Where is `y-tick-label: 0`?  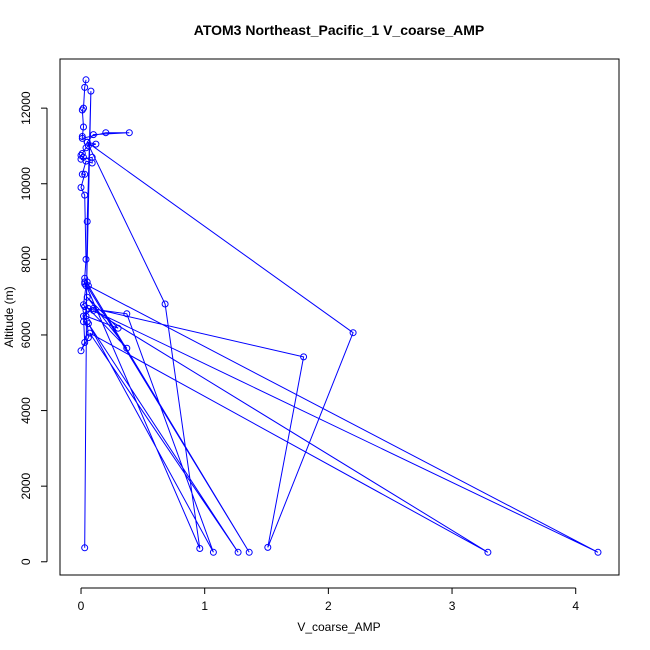 y-tick-label: 0 is located at coordinates (26, 561).